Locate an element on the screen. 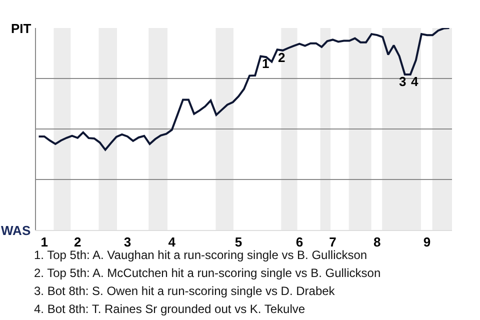 The image size is (480, 320). text: PIT is located at coordinates (21, 28).